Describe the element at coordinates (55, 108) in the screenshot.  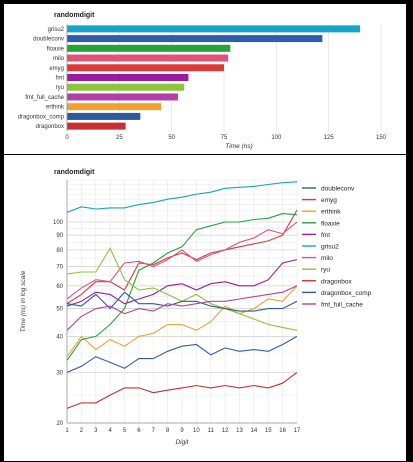
I see `category-label: erthink` at that location.